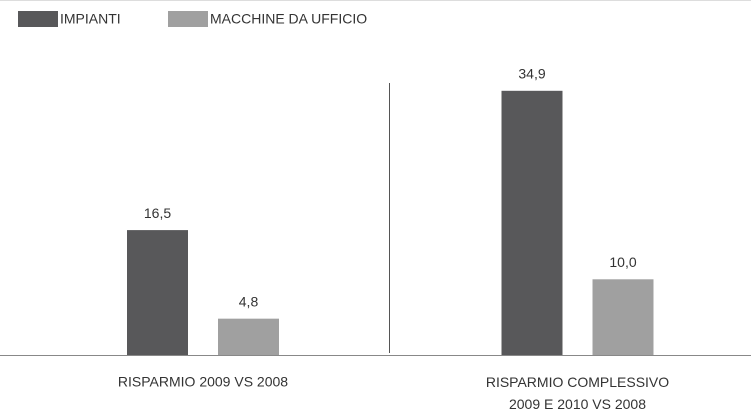 The height and width of the screenshot is (416, 751). I want to click on value-label: 34,9, so click(531, 74).